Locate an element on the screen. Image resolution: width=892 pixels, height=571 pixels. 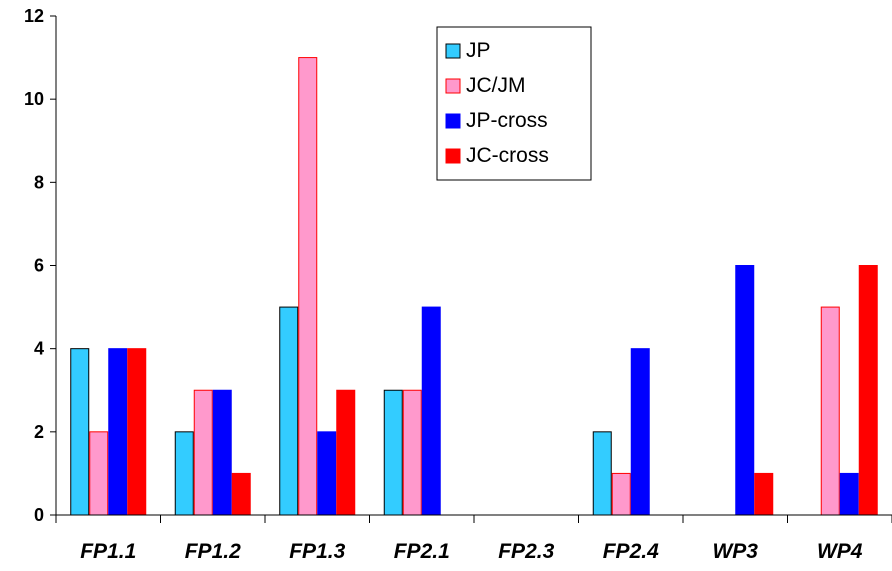
y-axis: 0 2 4 6 8 10 12 is located at coordinates (40, 265).